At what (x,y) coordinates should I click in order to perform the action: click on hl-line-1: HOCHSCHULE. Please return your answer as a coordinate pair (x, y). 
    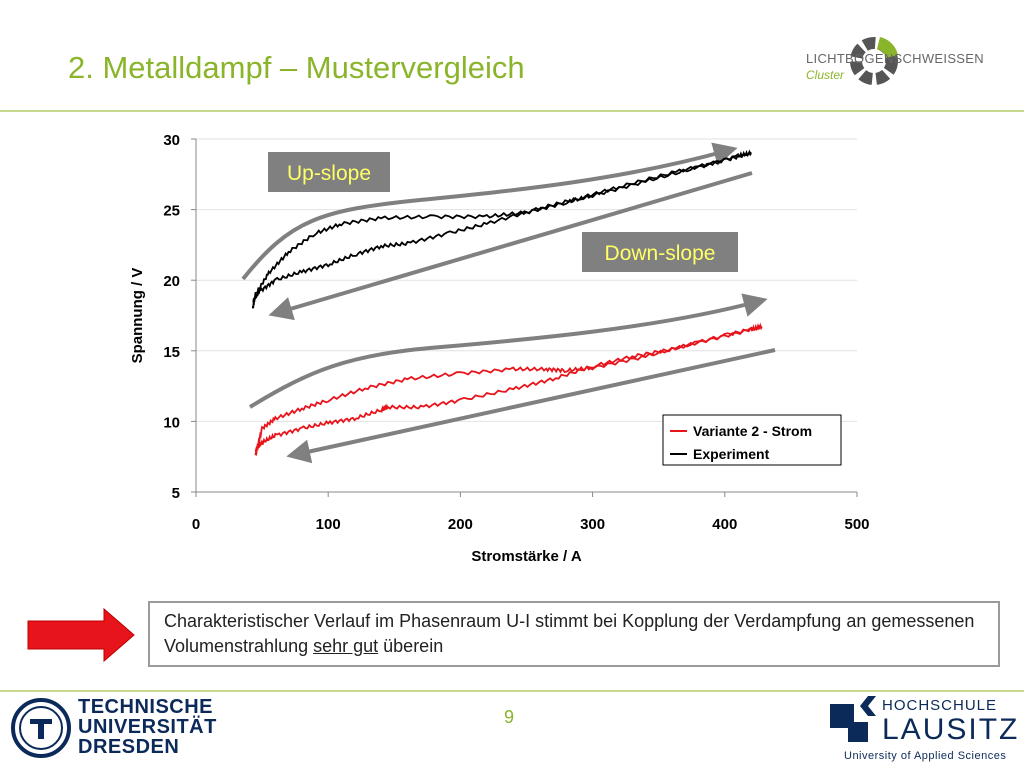
    Looking at the image, I should click on (940, 705).